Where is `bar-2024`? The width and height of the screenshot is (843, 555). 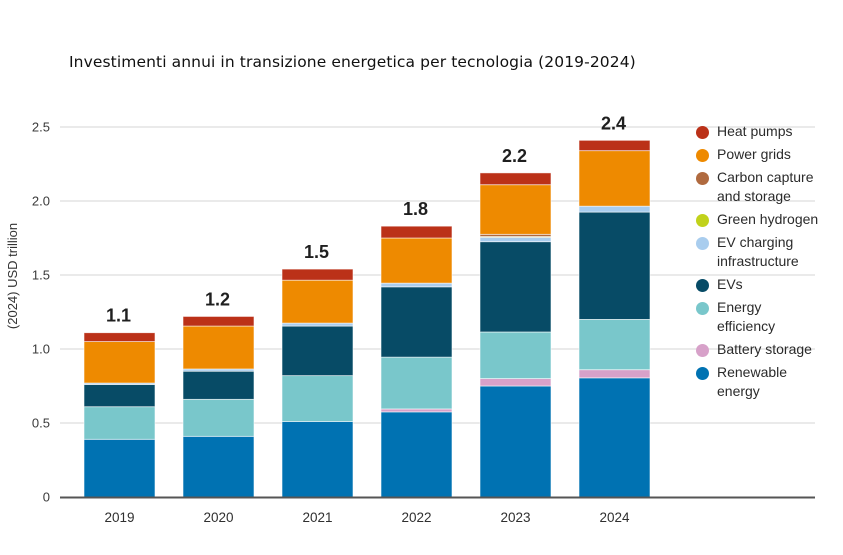
bar-2024 is located at coordinates (614, 318).